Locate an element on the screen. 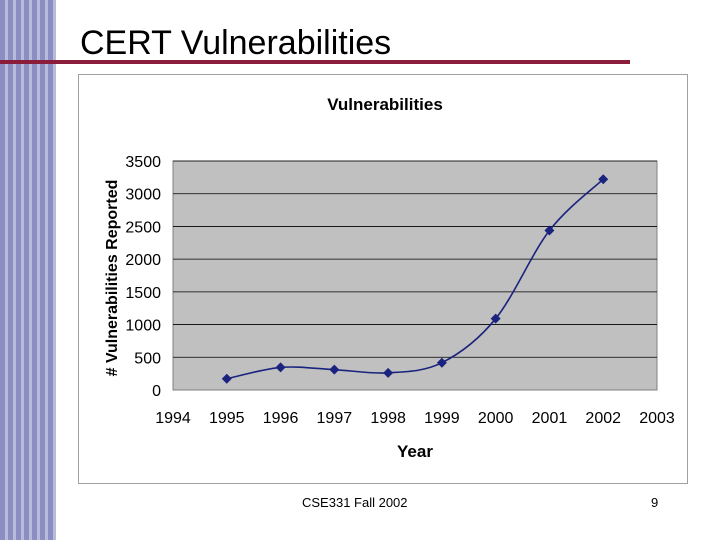  x-tick-label: 2000 is located at coordinates (496, 418).